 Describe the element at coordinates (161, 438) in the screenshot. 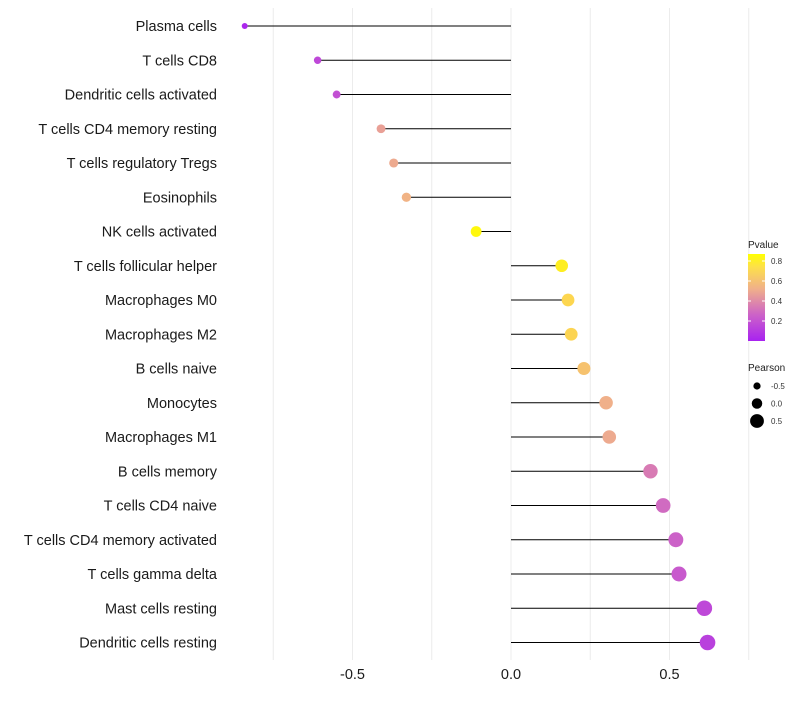

I see `y-tick-label: Macrophages M1` at that location.